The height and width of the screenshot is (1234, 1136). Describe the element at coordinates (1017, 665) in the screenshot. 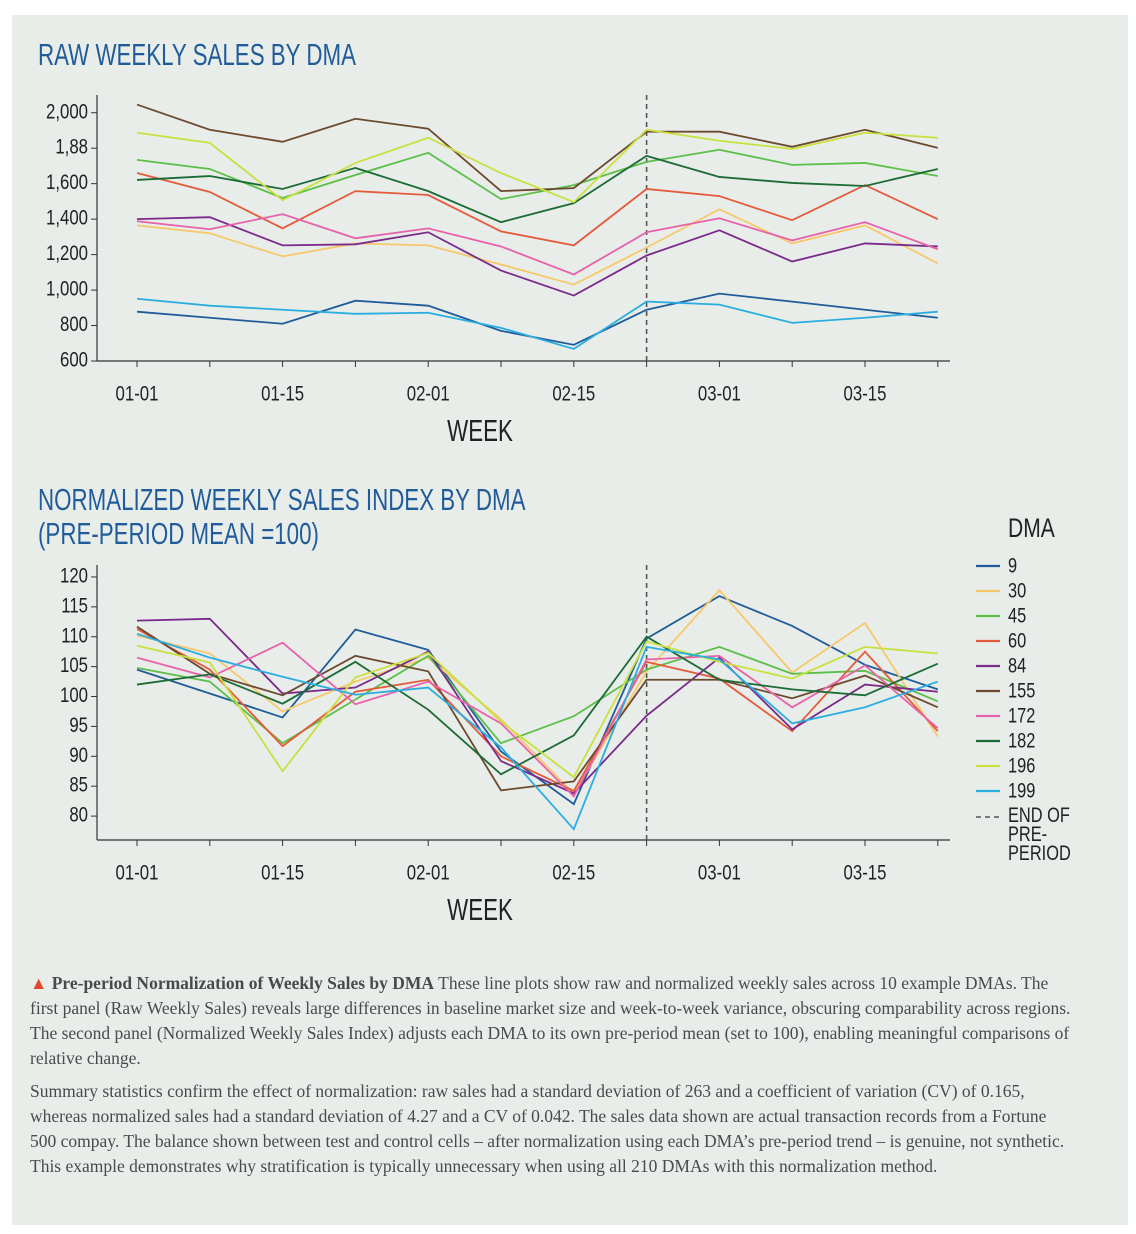

I see `legend-label: 84` at that location.